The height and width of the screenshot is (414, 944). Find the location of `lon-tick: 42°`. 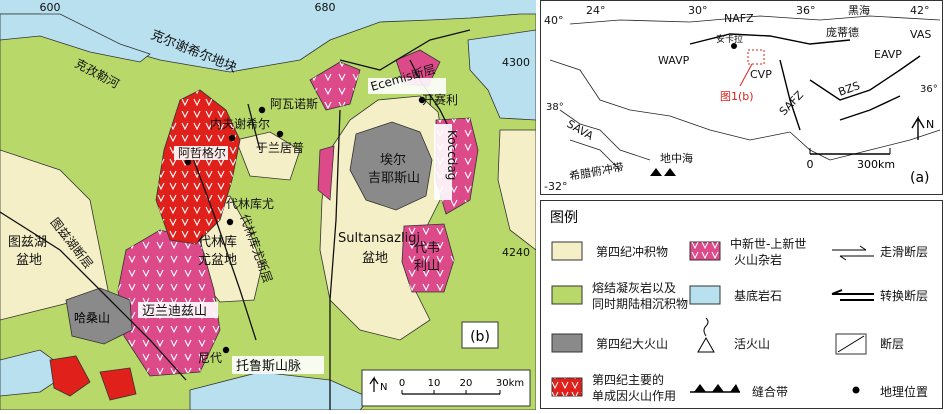

lon-tick: 42° is located at coordinates (920, 10).